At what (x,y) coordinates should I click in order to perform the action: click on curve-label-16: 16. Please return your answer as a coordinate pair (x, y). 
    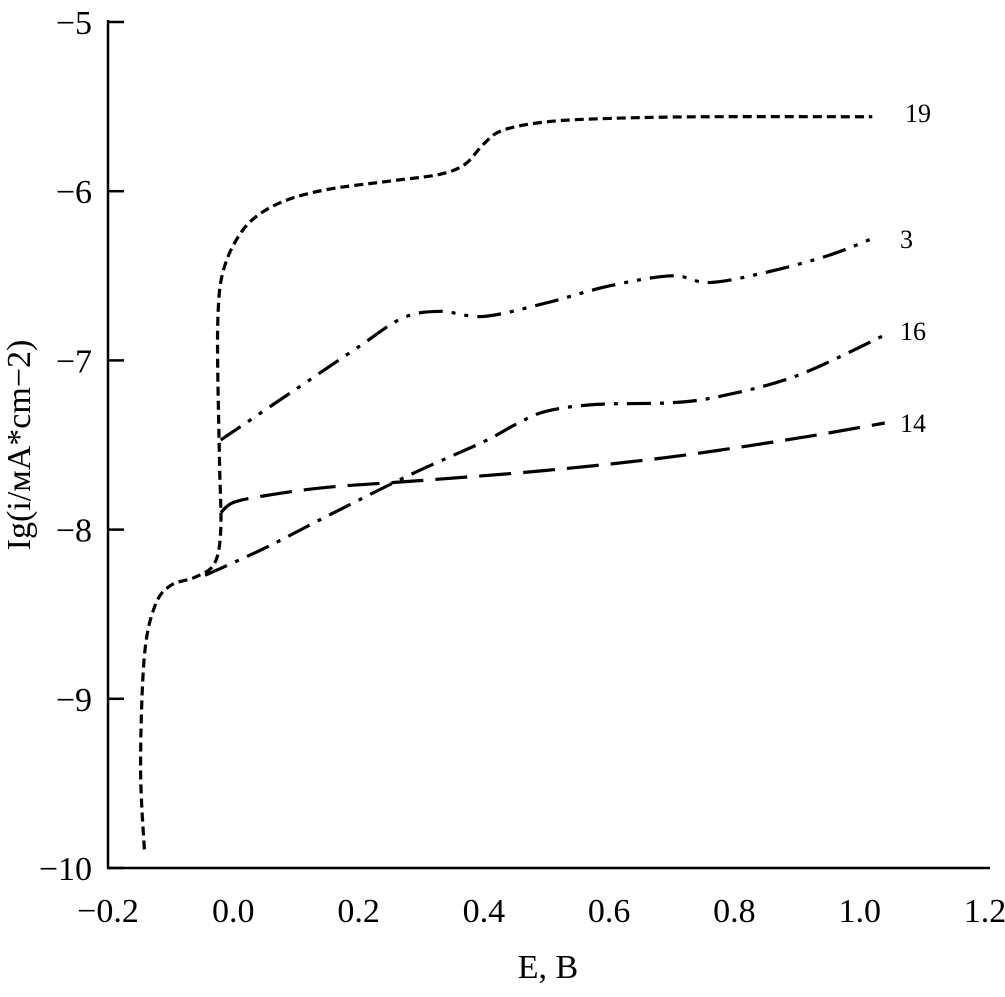
    Looking at the image, I should click on (913, 331).